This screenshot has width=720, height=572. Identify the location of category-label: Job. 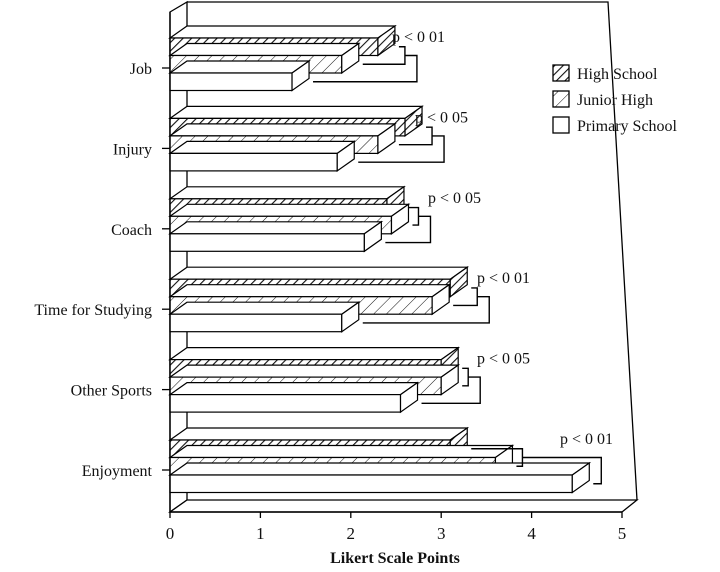
(141, 69).